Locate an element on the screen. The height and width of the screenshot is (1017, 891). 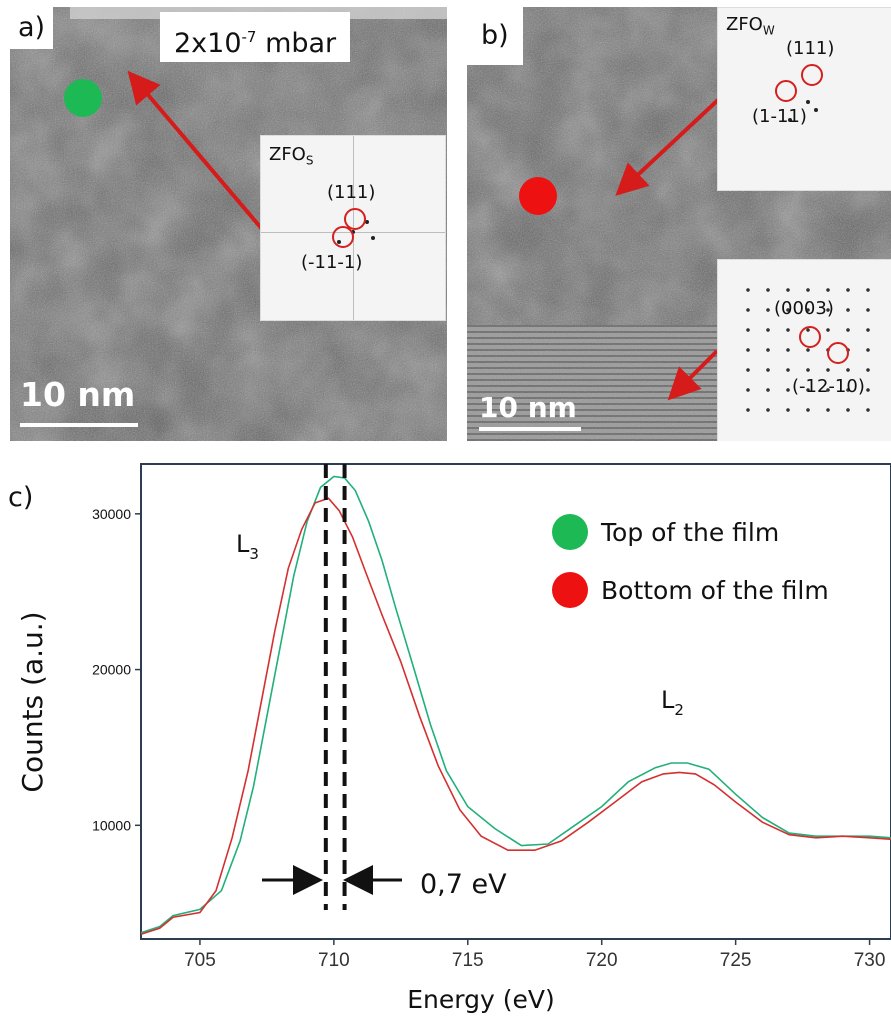
pressure-unit: mbar is located at coordinates (296, 43).